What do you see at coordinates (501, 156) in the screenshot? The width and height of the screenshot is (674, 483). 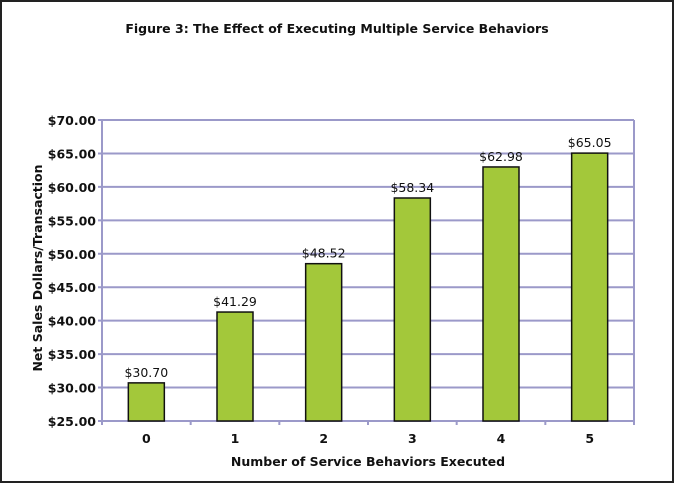 I see `data-label: $62.98` at bounding box center [501, 156].